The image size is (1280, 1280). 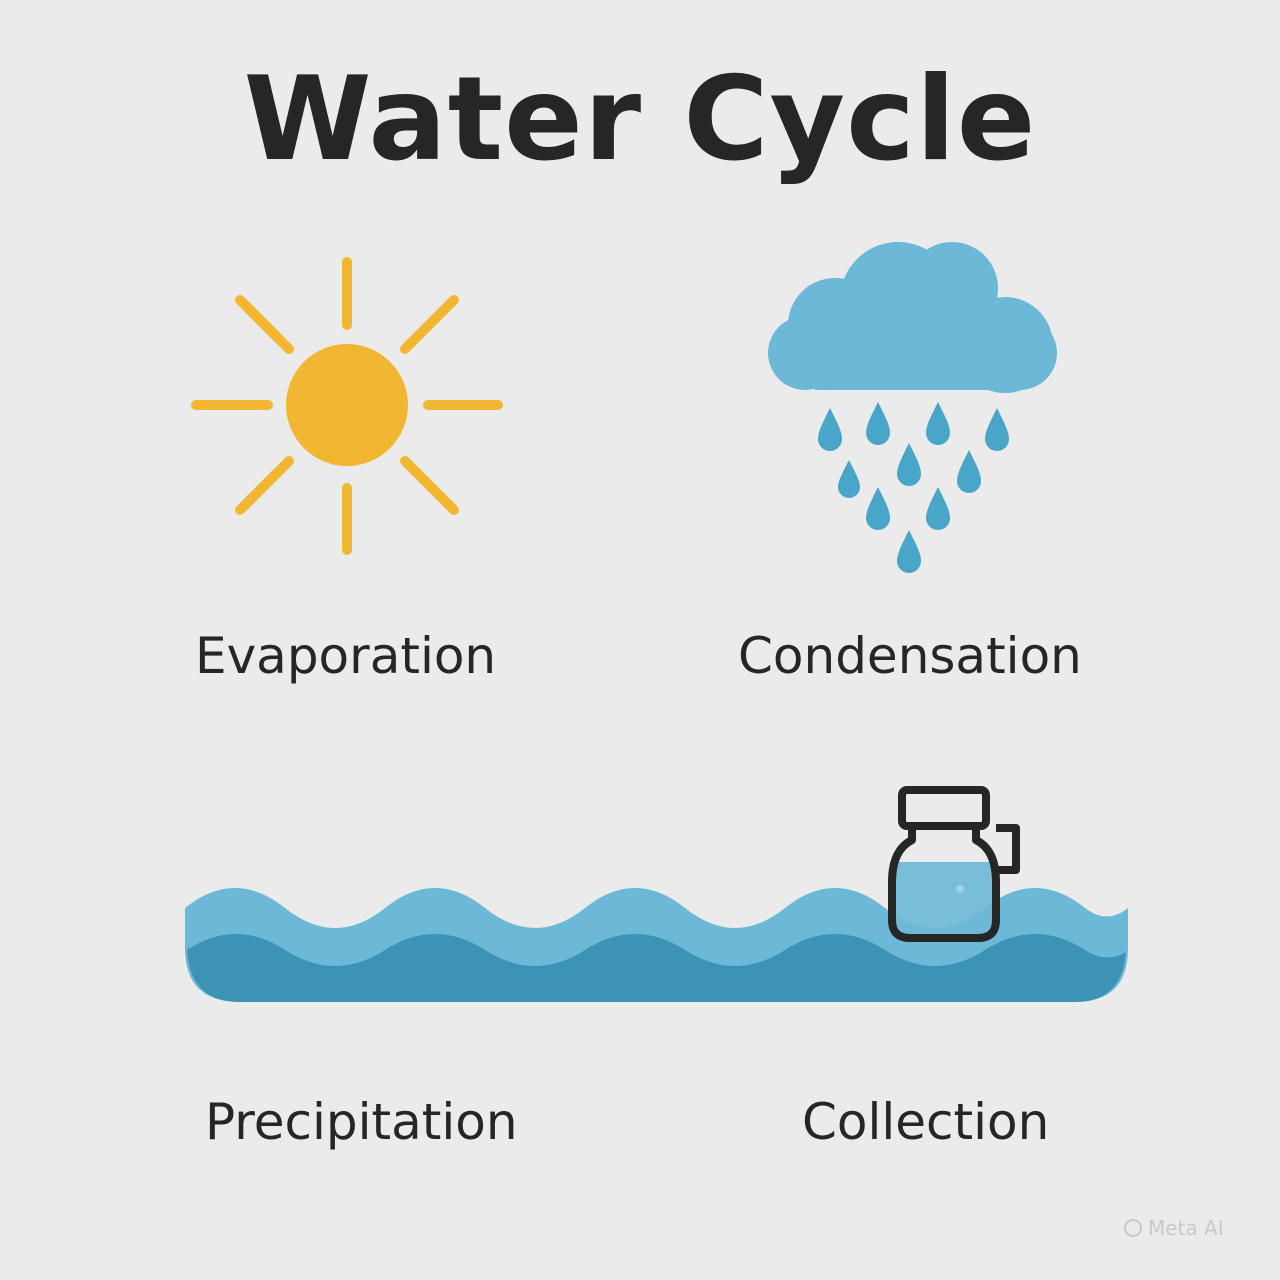 What do you see at coordinates (640, 119) in the screenshot?
I see `page-title: Water Cycle` at bounding box center [640, 119].